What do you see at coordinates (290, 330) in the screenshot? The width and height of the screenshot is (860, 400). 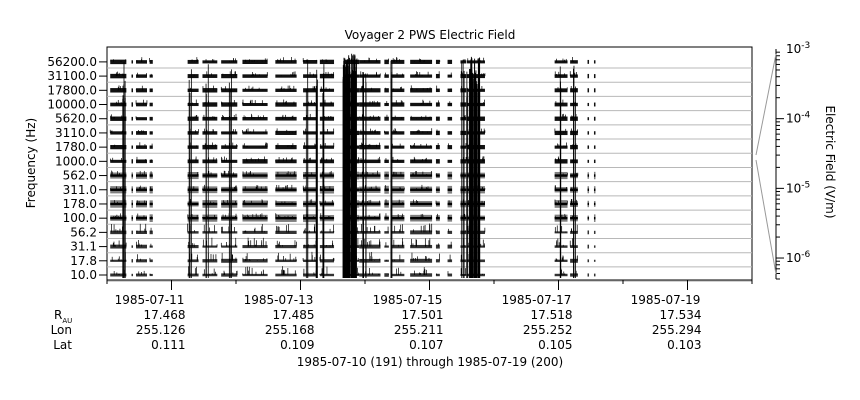 I see `ephemeris-lon: 255.168` at bounding box center [290, 330].